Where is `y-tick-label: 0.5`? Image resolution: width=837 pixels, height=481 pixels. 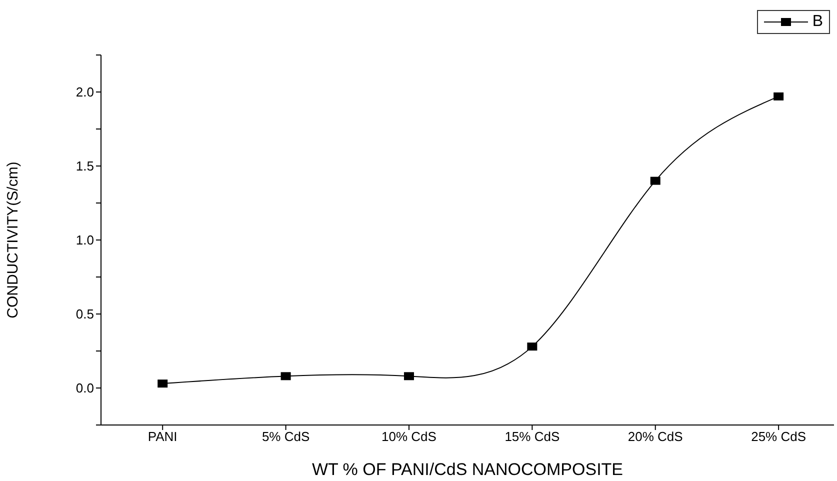 y-tick-label: 0.5 is located at coordinates (85, 314).